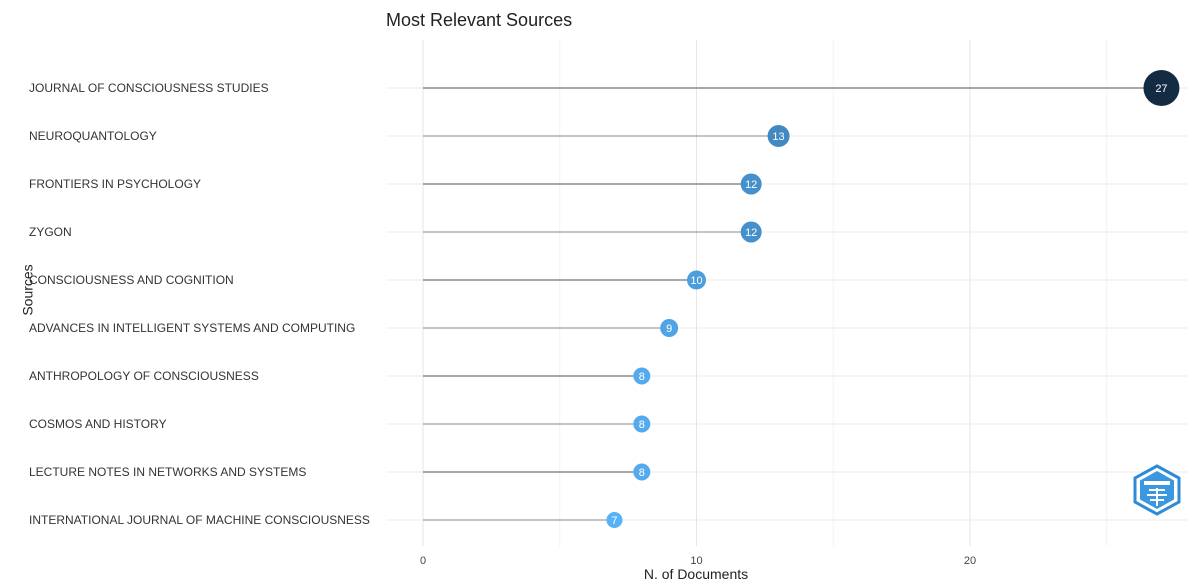  Describe the element at coordinates (98, 424) in the screenshot. I see `category-label: COSMOS AND HISTORY` at that location.